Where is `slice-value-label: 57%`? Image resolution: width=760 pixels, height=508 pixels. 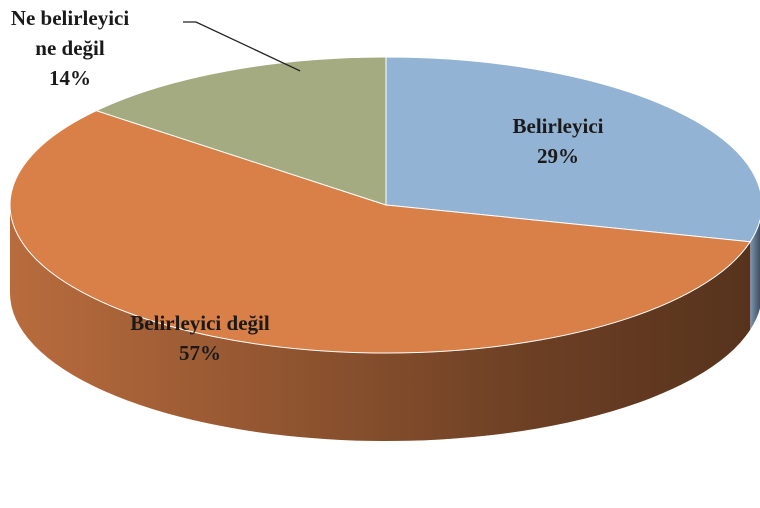
slice-value-label: 57% is located at coordinates (200, 353).